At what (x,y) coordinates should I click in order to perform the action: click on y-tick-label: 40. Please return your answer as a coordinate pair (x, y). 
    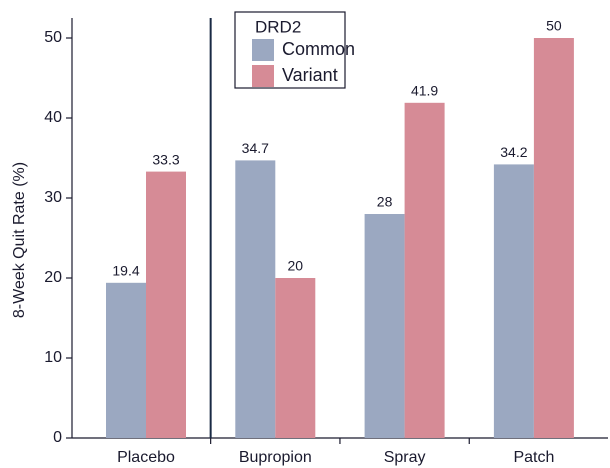
    Looking at the image, I should click on (53, 117).